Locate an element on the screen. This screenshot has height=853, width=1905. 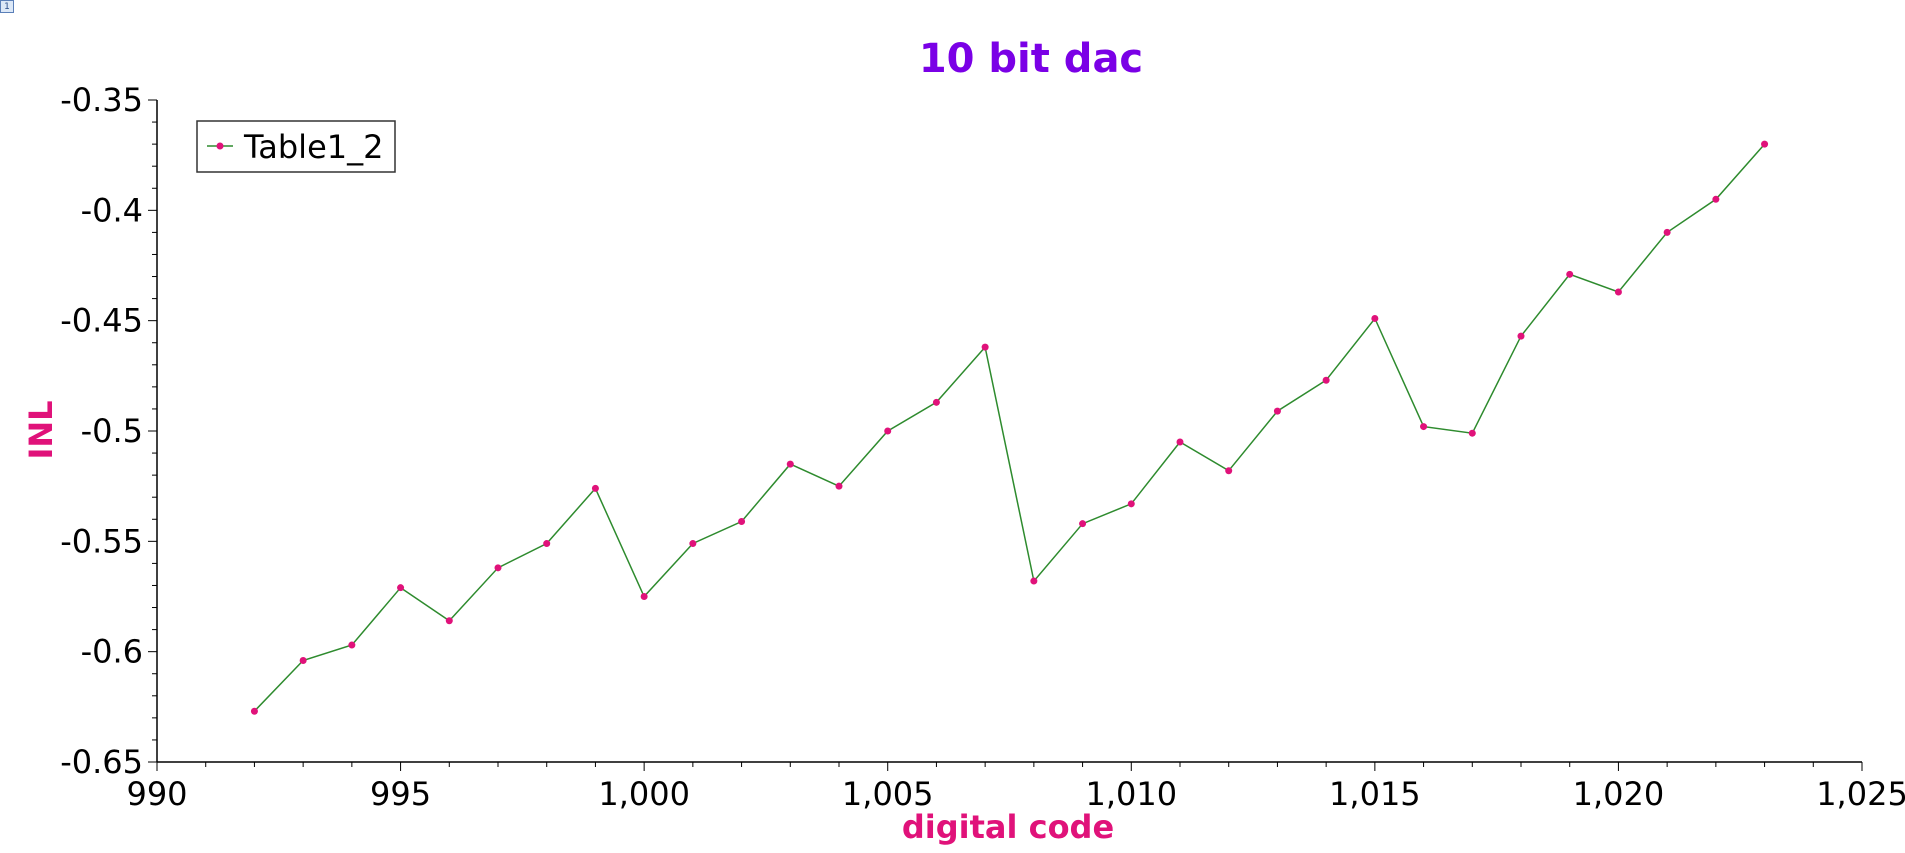
legend-marker-swatch is located at coordinates (220, 146).